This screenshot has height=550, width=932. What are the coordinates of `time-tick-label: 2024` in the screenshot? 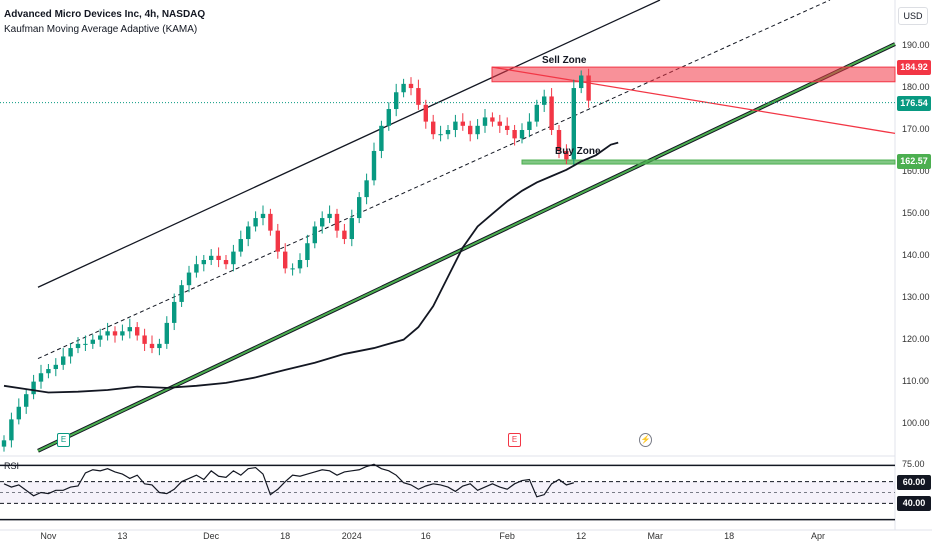 It's located at (351, 536).